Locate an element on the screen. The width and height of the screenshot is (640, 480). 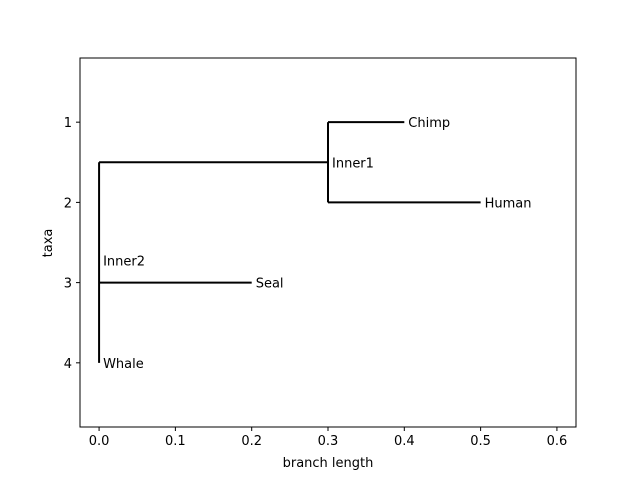
node-label-human: Human is located at coordinates (508, 203).